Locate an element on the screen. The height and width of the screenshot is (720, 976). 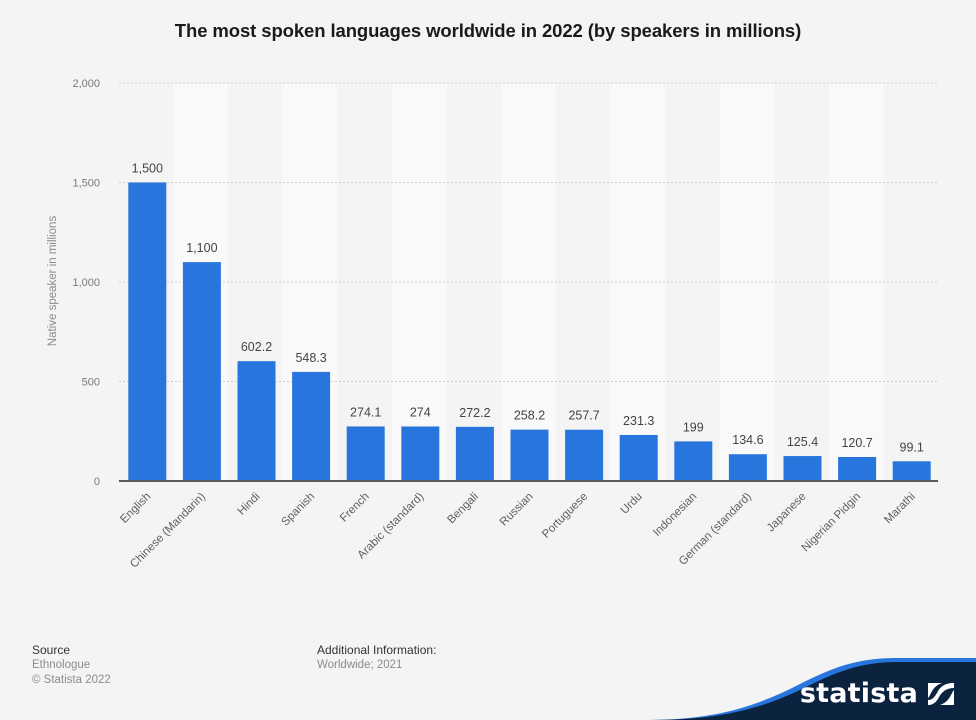
y-axis-ticks: 0 500 1,000 1,500 2,000 is located at coordinates (86, 283).